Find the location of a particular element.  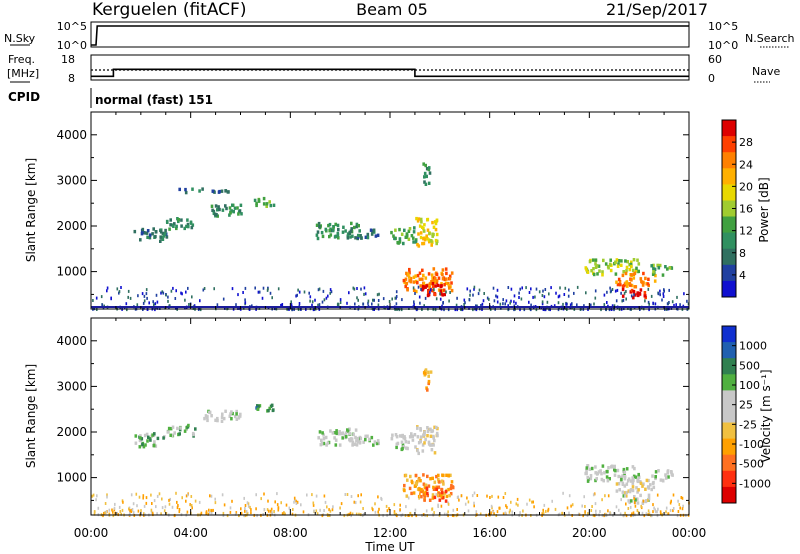

x-tick-label: 16:00 is located at coordinates (489, 533).